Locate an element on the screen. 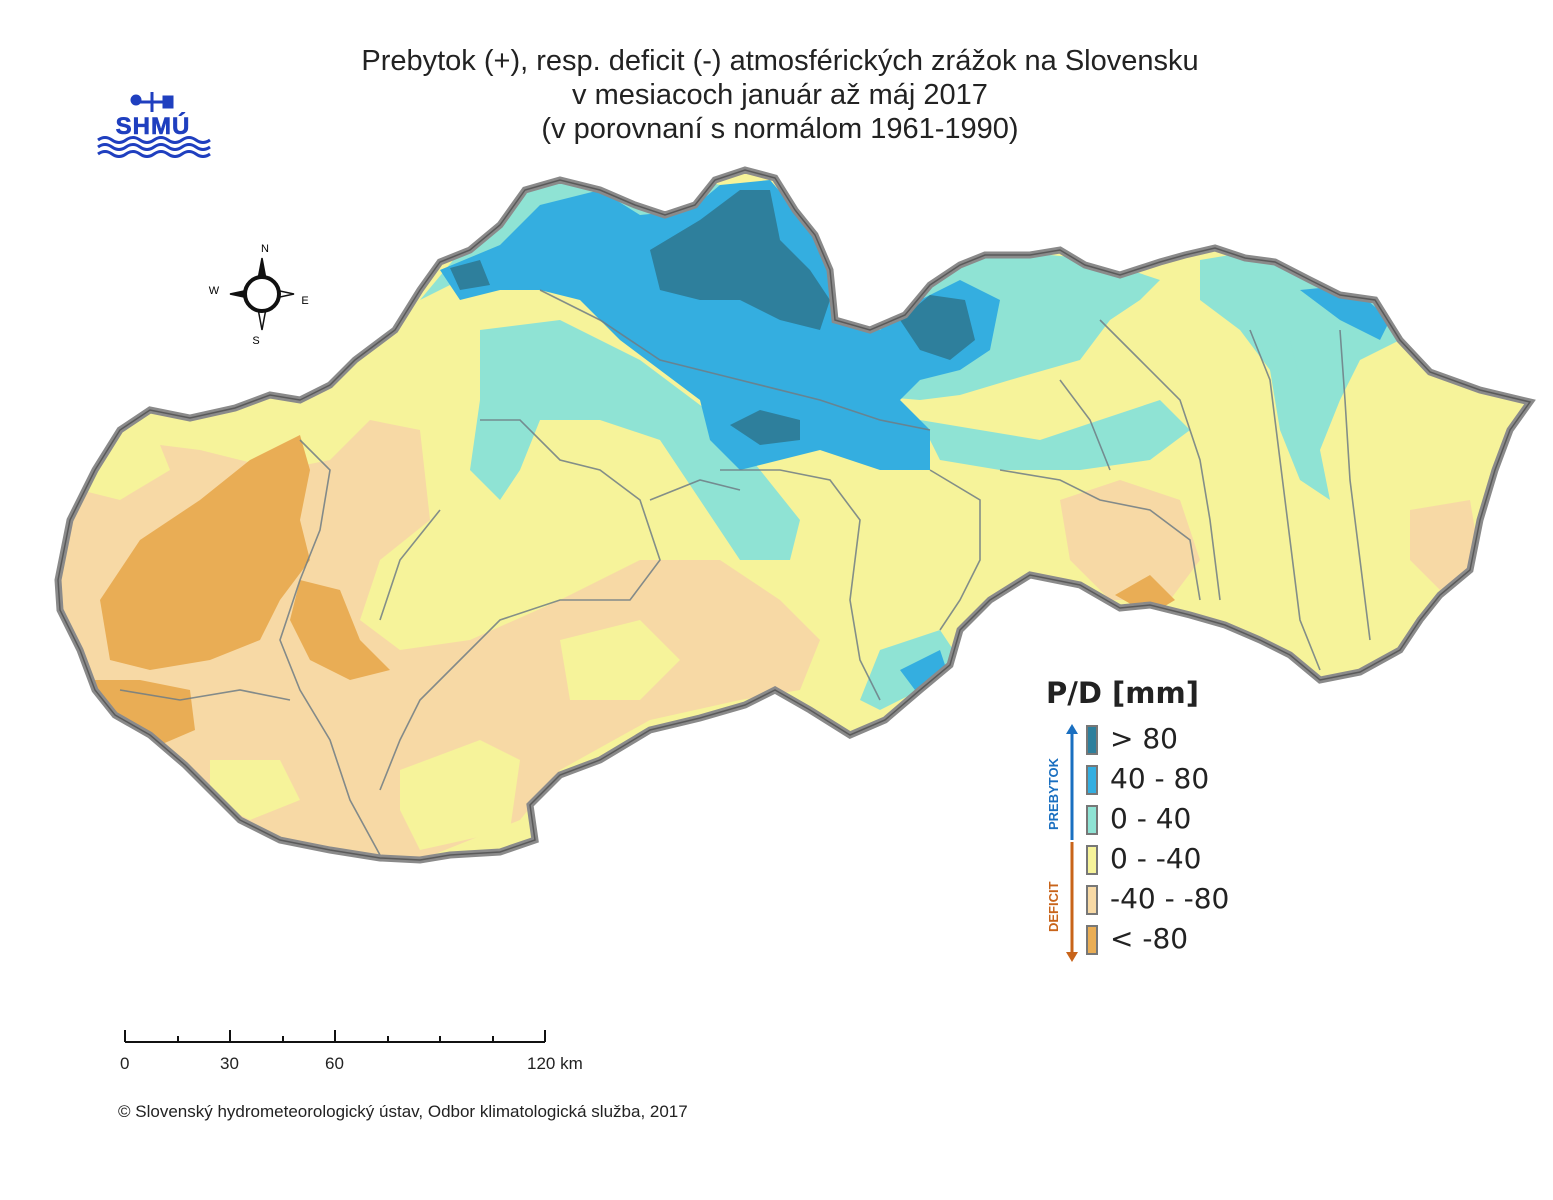 The image size is (1553, 1200). shmu-logo: SHMÚ is located at coordinates (154, 125).